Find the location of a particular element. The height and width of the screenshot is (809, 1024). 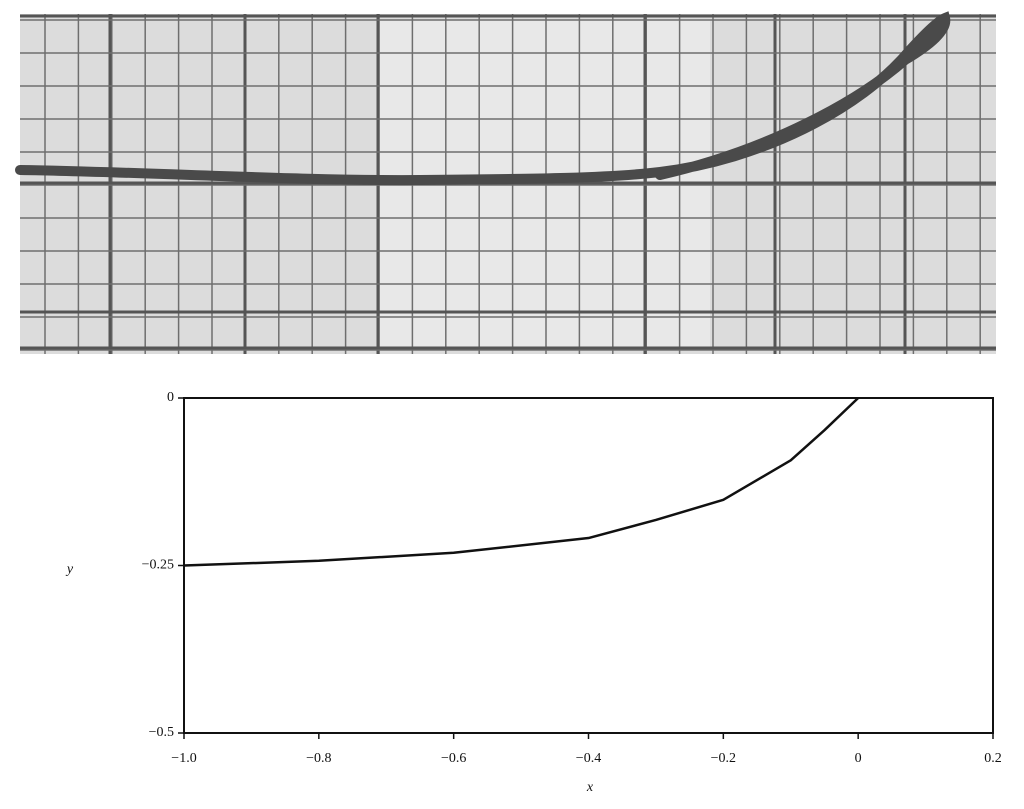

y-tick-label: 0 is located at coordinates (170, 397).